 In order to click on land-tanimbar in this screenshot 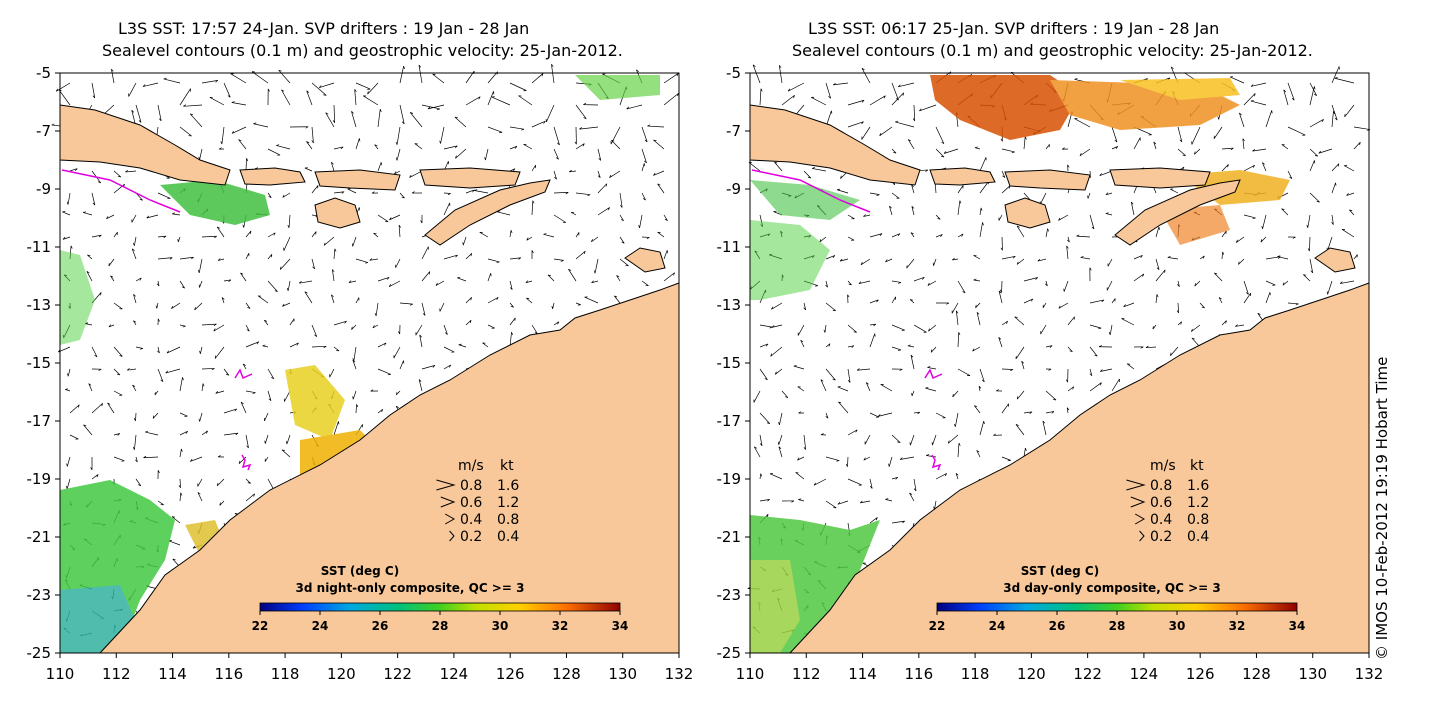, I will do `click(645, 260)`.